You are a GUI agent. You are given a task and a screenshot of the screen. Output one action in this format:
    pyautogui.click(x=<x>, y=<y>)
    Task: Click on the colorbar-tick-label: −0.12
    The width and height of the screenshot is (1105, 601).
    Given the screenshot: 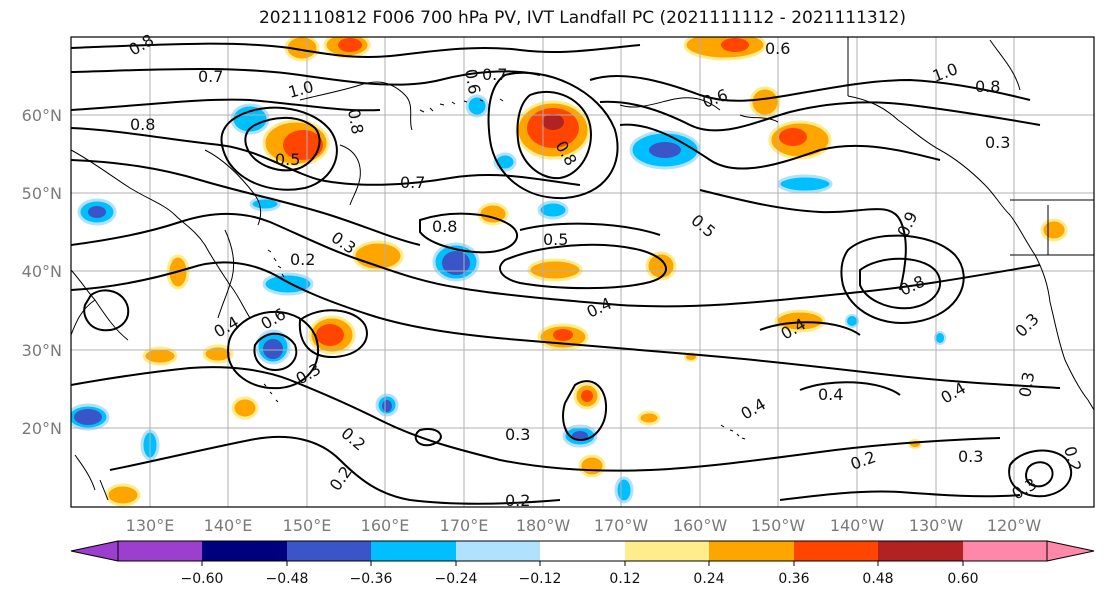 What is the action you would take?
    pyautogui.click(x=540, y=579)
    